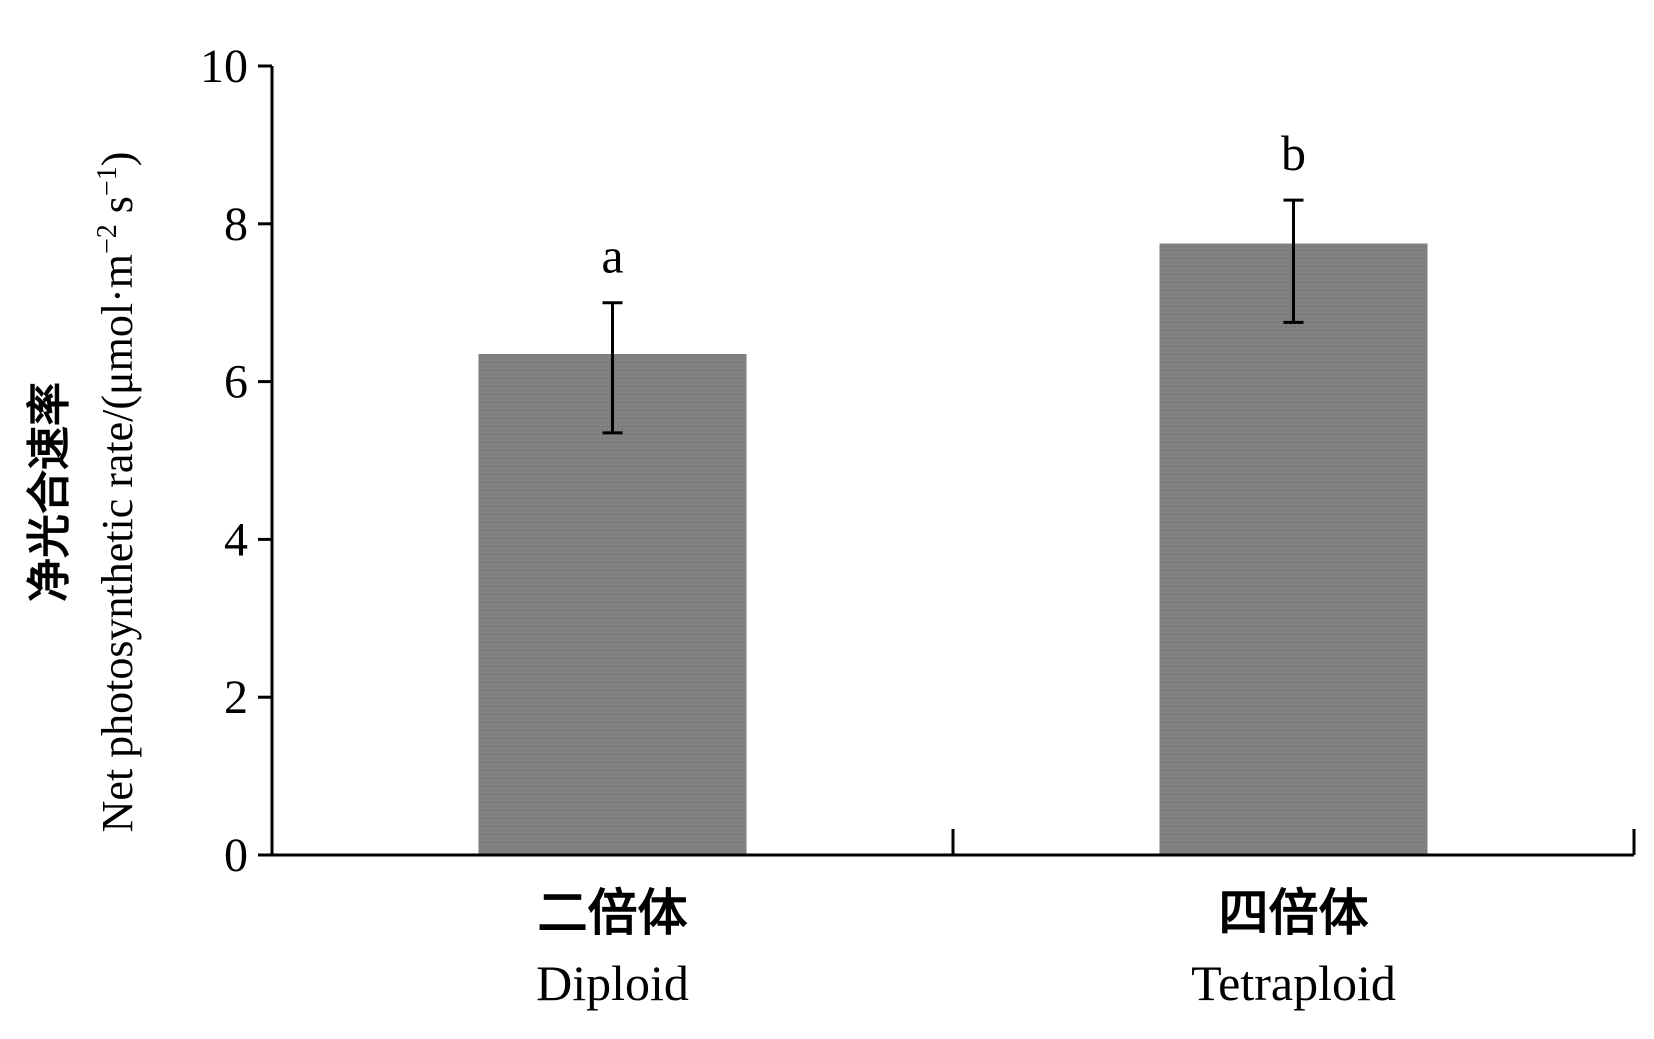  What do you see at coordinates (613, 913) in the screenshot?
I see `x-category-label-zh-0: 二倍体` at bounding box center [613, 913].